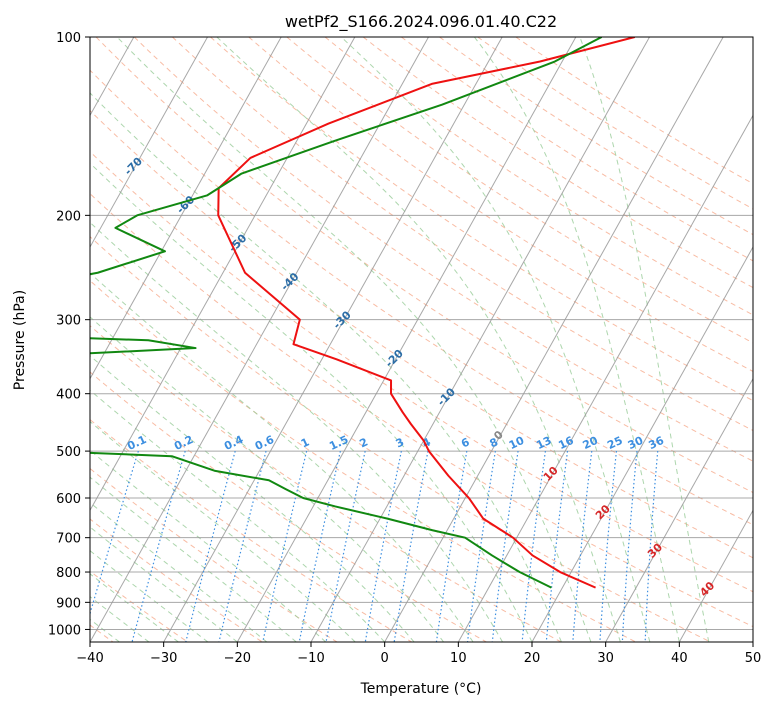 The image size is (775, 708). I want to click on y-tick-label: 100, so click(68, 38).